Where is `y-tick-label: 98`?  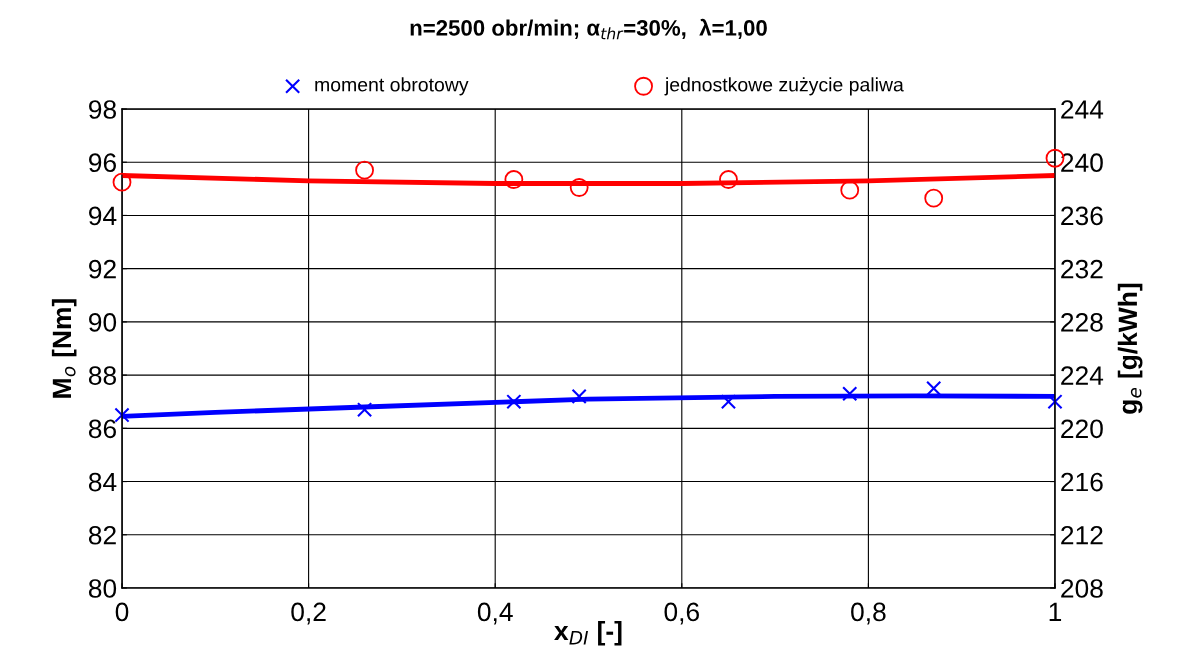 y-tick-label: 98 is located at coordinates (102, 109).